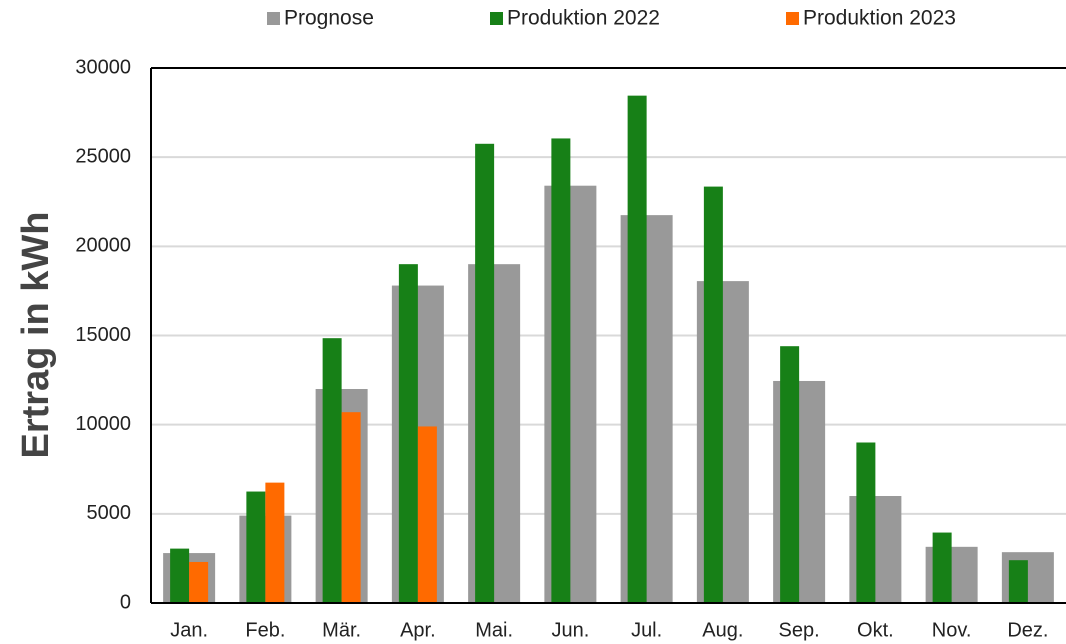 The height and width of the screenshot is (644, 1066). I want to click on y-tick-label: 20000, so click(103, 246).